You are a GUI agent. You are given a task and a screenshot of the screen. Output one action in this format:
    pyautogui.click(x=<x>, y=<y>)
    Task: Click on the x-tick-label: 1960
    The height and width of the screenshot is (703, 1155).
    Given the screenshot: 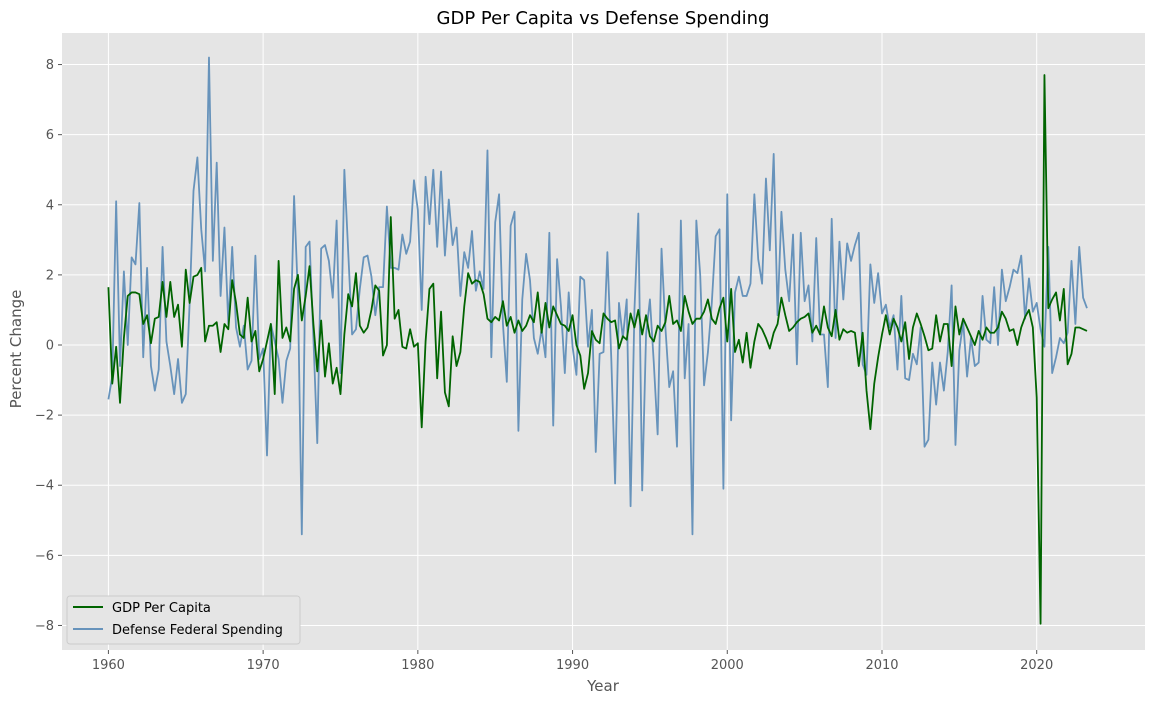 What is the action you would take?
    pyautogui.click(x=108, y=665)
    